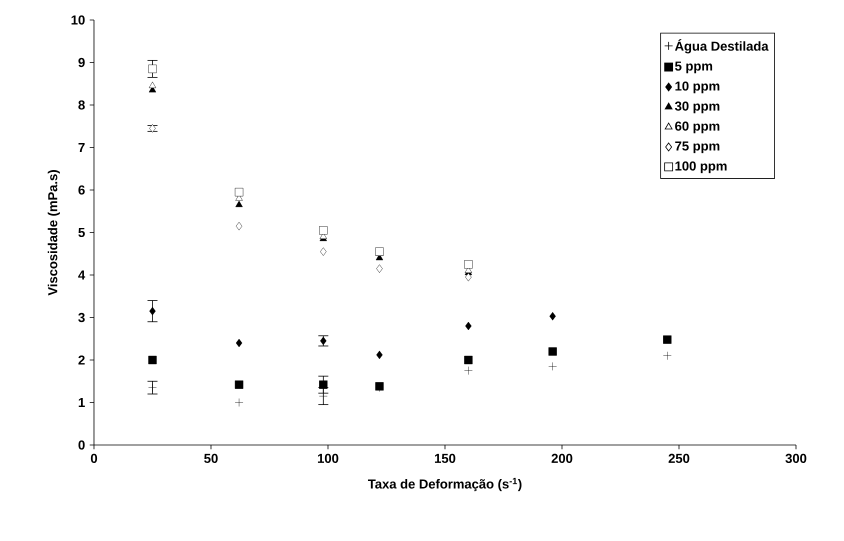 The image size is (844, 541). Describe the element at coordinates (445, 458) in the screenshot. I see `x-tick-label: 150` at that location.